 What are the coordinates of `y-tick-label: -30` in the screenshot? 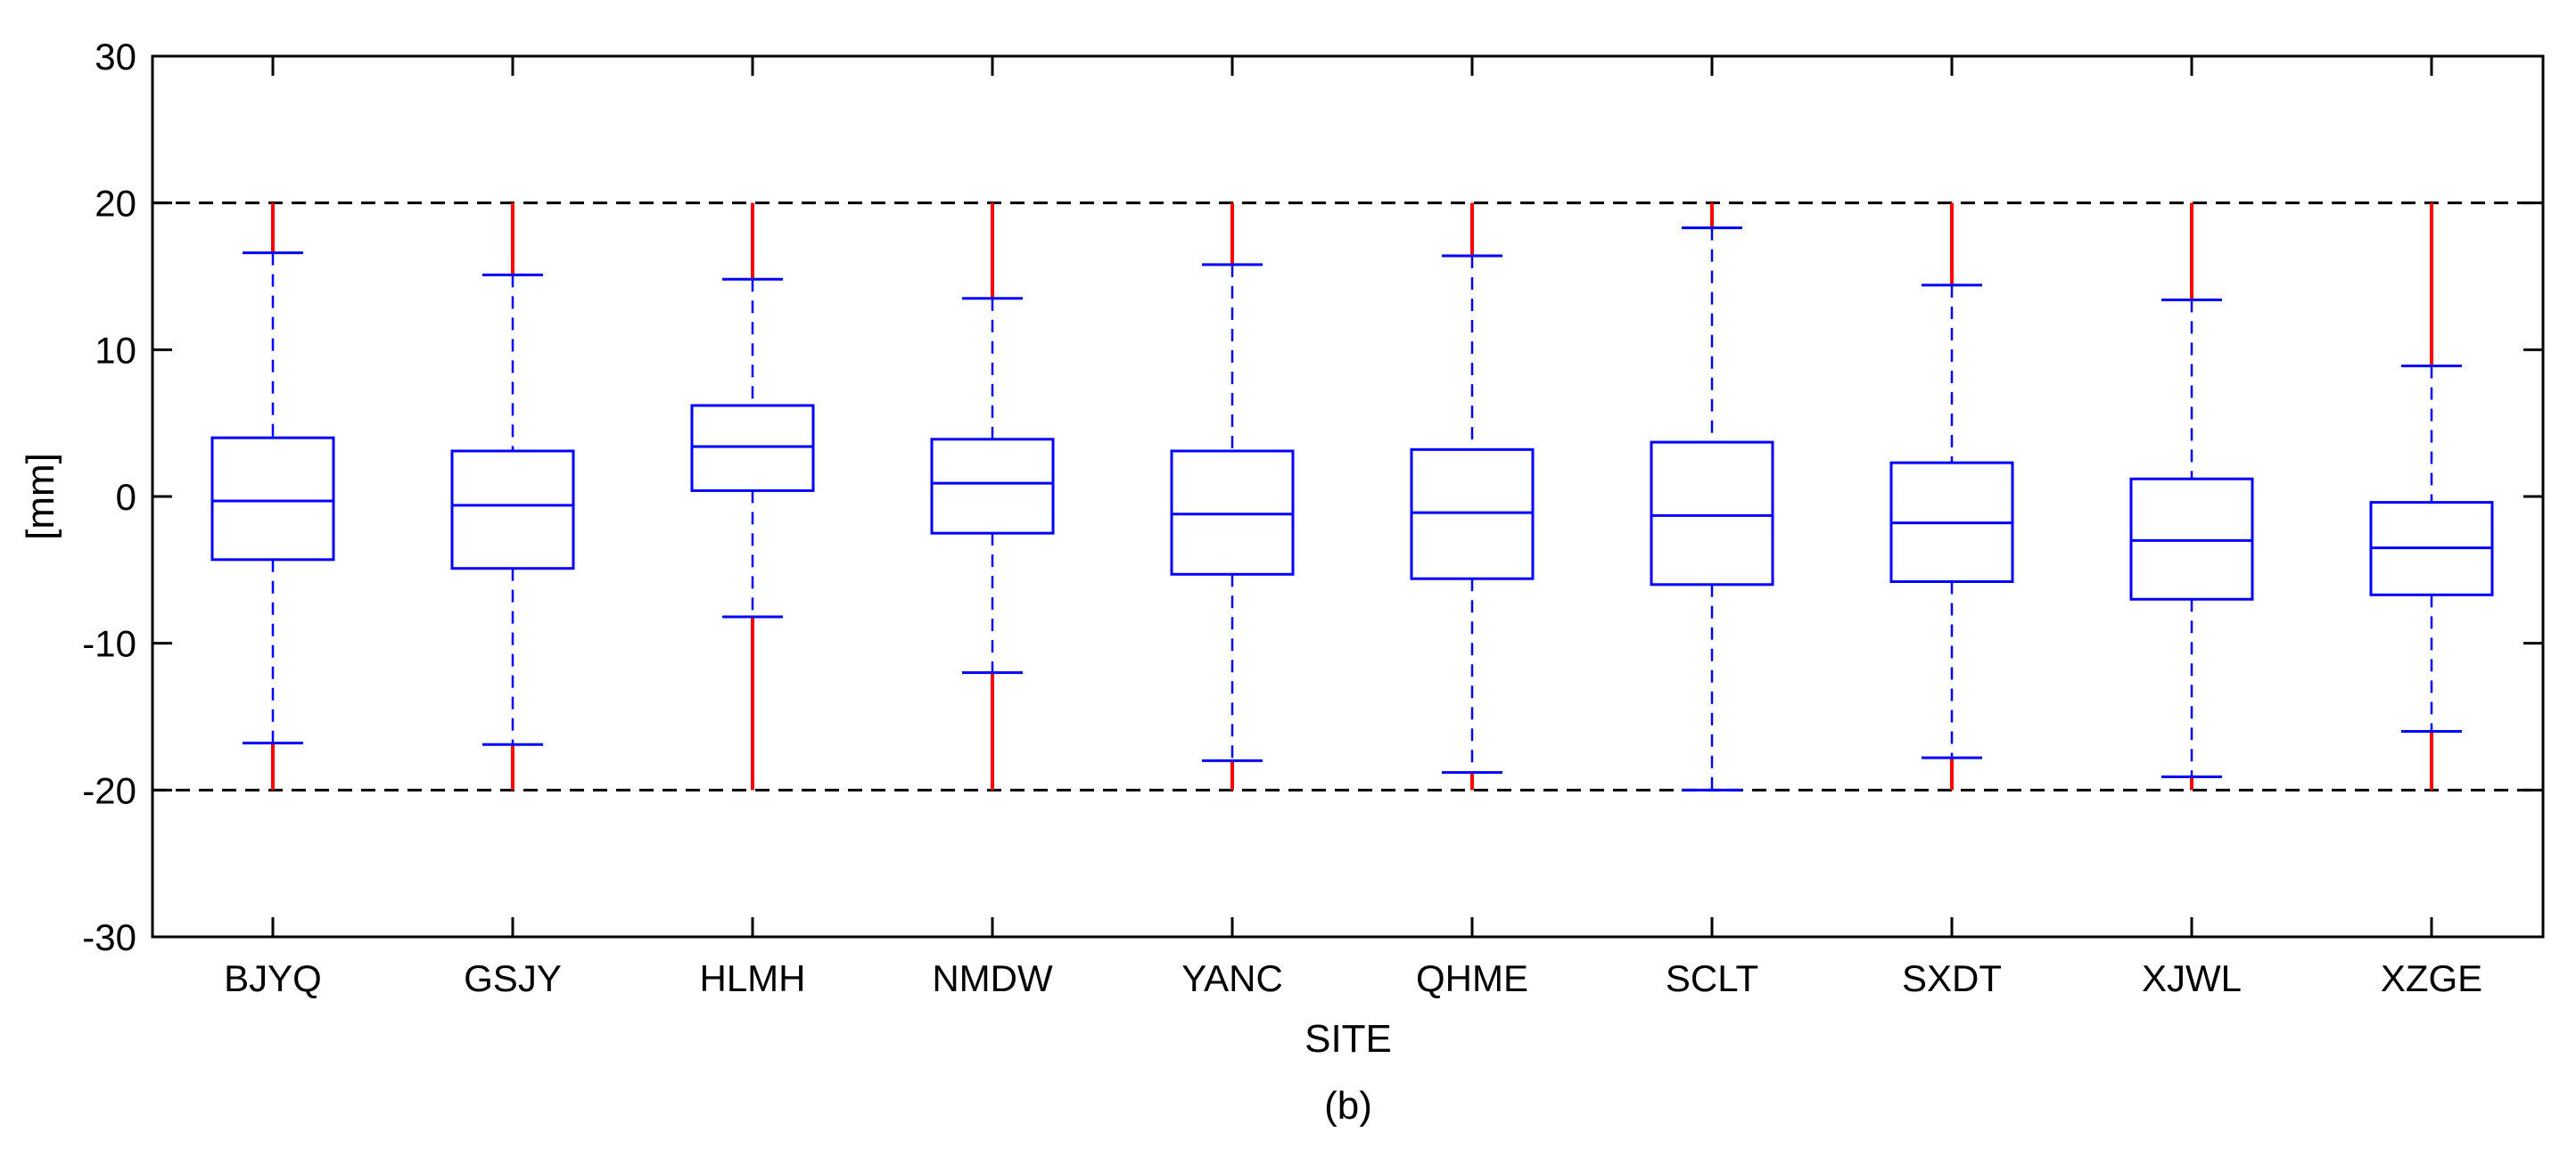 It's located at (109, 937).